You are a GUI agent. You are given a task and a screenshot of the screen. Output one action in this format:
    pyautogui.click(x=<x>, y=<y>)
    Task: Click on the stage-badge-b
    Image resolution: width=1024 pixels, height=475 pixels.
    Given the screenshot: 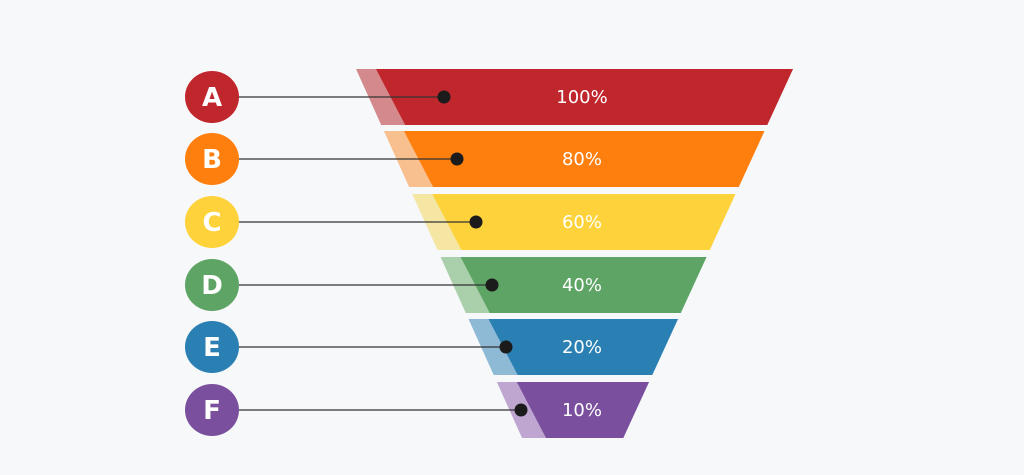 What is the action you would take?
    pyautogui.click(x=212, y=159)
    